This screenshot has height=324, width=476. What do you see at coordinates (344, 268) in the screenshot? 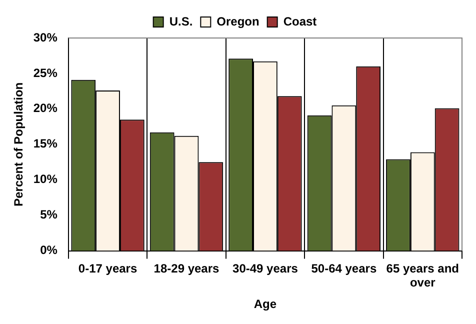
I see `x-tick-label: 50-64 years` at bounding box center [344, 268].